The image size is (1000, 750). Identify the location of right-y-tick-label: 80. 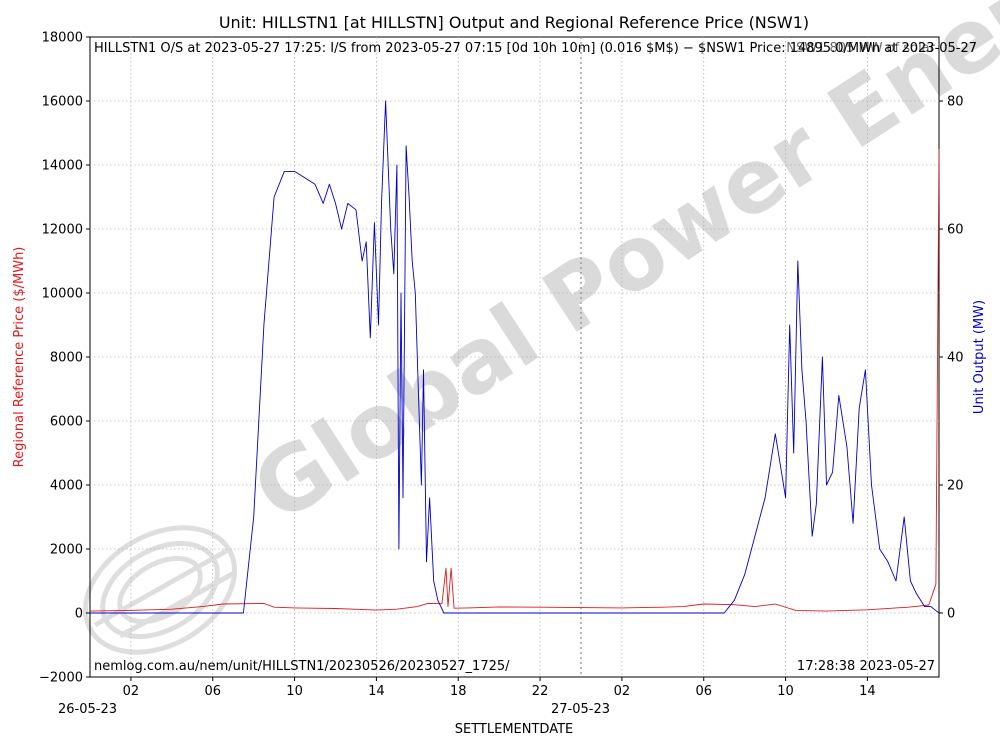
(955, 102).